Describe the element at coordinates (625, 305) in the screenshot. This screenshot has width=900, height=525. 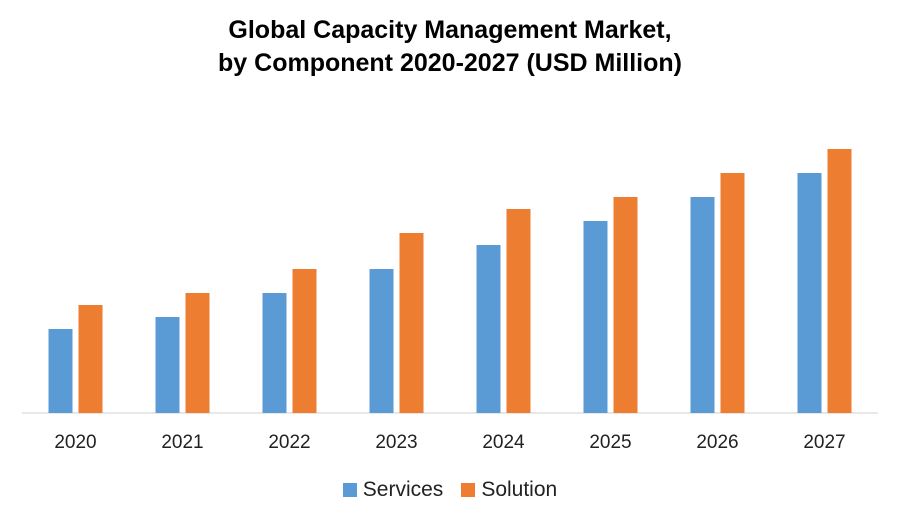
I see `bar-solution-2025` at that location.